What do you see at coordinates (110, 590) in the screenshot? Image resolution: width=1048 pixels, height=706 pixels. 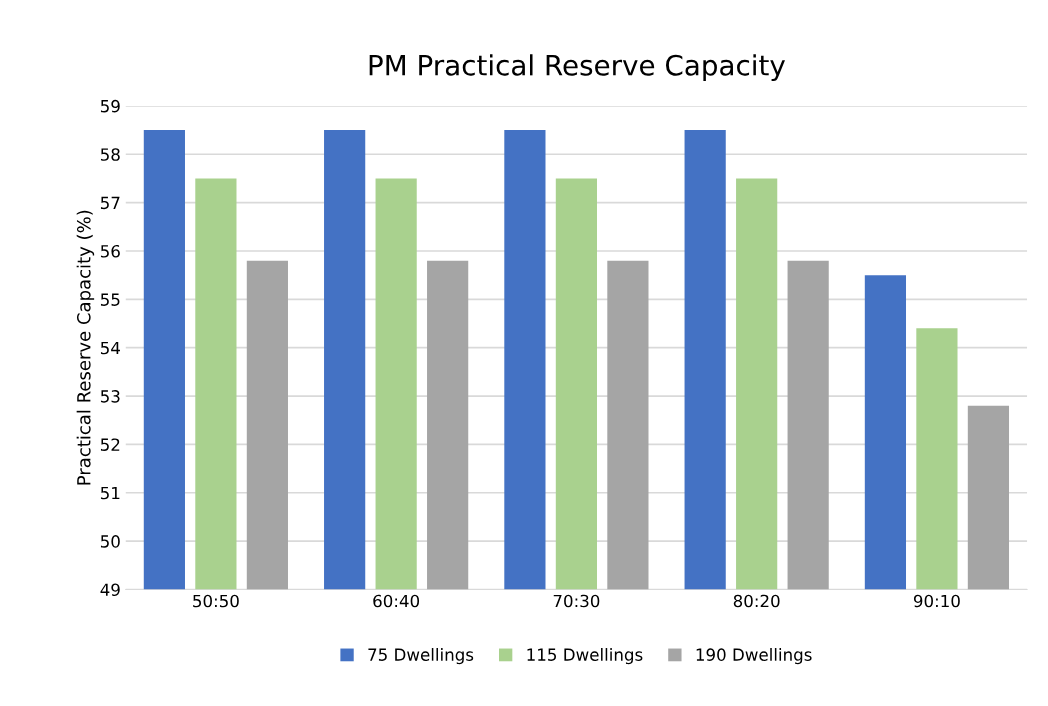 I see `y-tick-label: 49` at bounding box center [110, 590].